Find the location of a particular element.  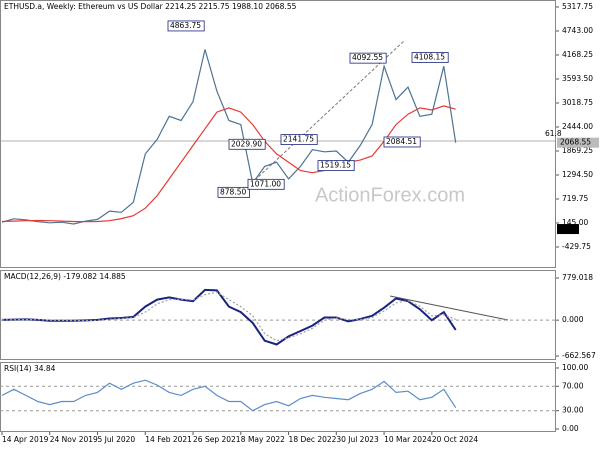

annotation-label: 878.50 is located at coordinates (233, 191).